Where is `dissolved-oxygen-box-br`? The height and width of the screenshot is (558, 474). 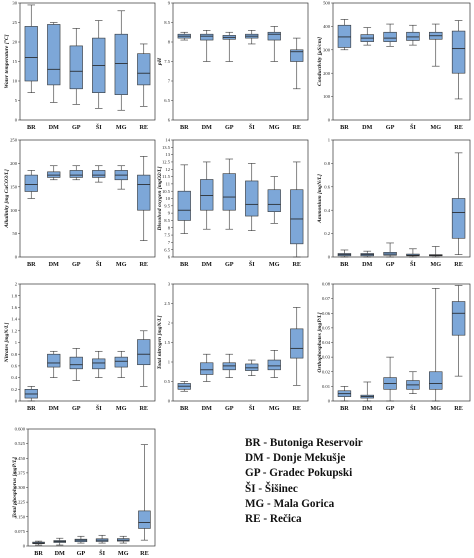 dissolved-oxygen-box-br is located at coordinates (184, 199).